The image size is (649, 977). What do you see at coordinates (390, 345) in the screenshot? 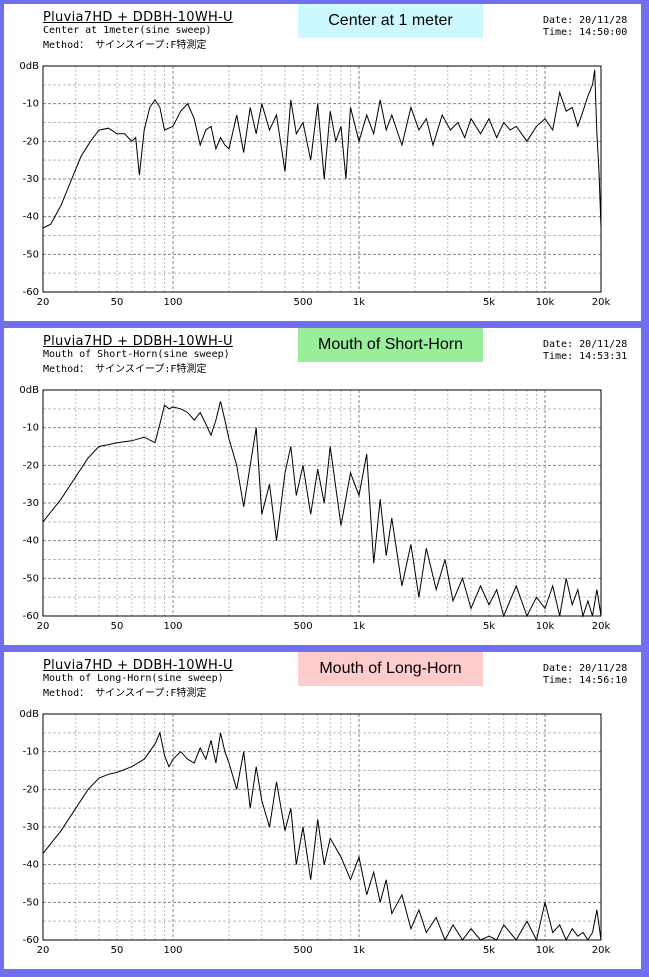
I see `panel-badge: Mouth of Short-Horn` at bounding box center [390, 345].